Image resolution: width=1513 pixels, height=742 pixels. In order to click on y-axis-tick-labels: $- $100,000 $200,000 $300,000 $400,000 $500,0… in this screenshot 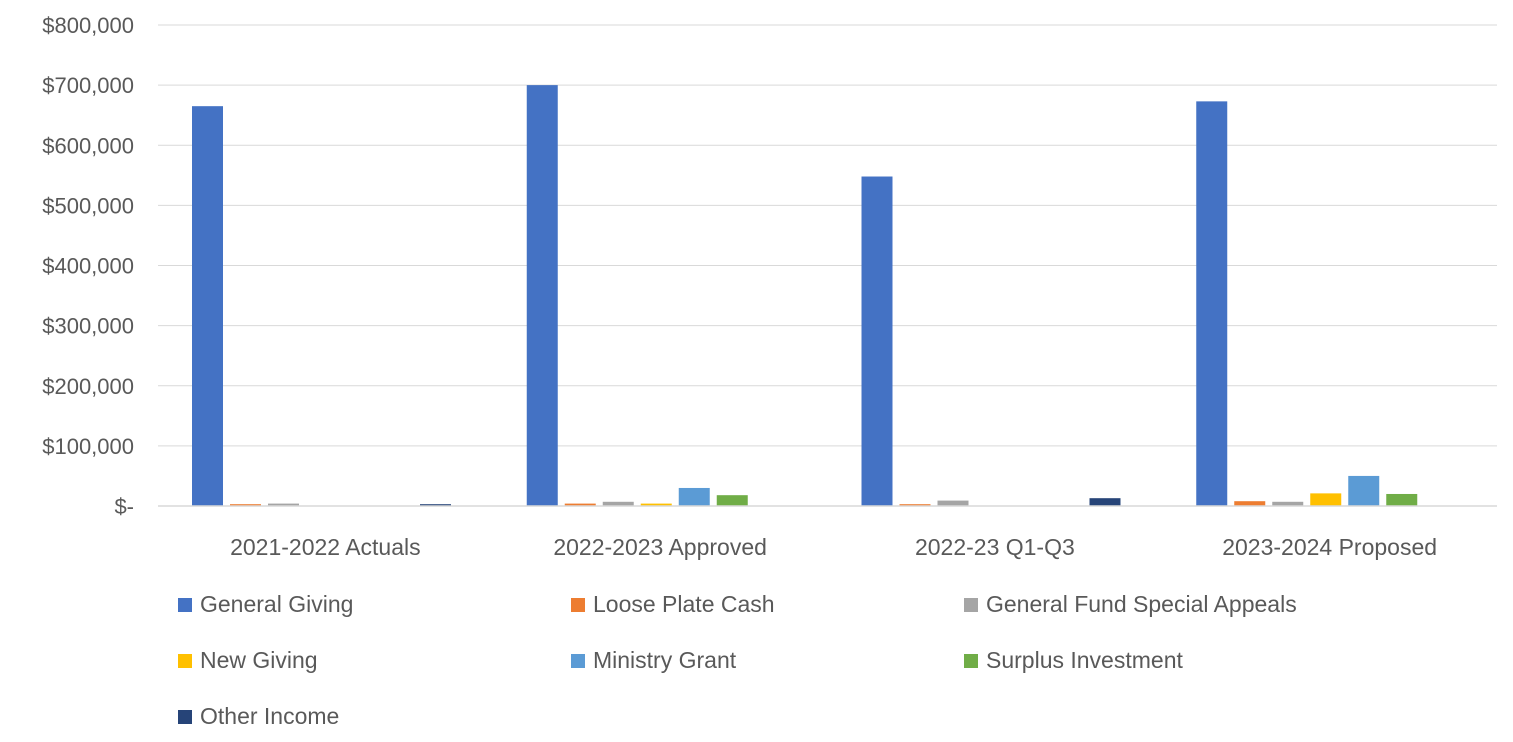, I will do `click(88, 266)`.